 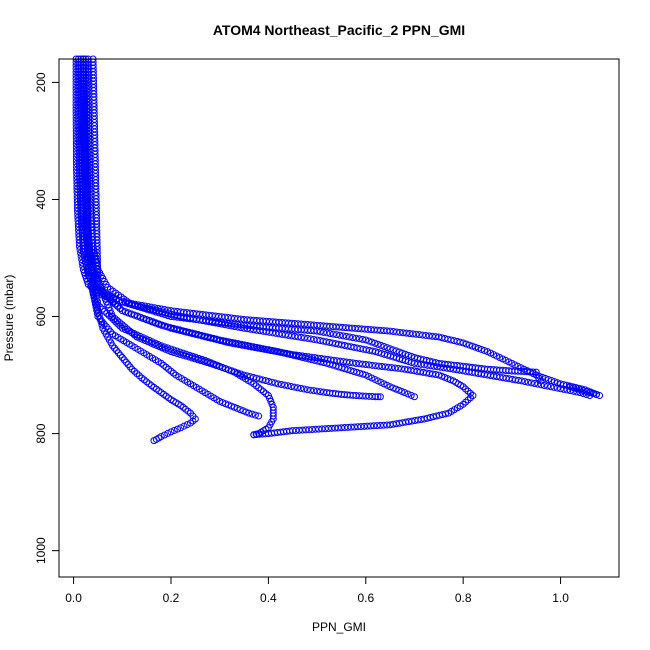 I want to click on y-tick-label: 800, so click(x=41, y=433).